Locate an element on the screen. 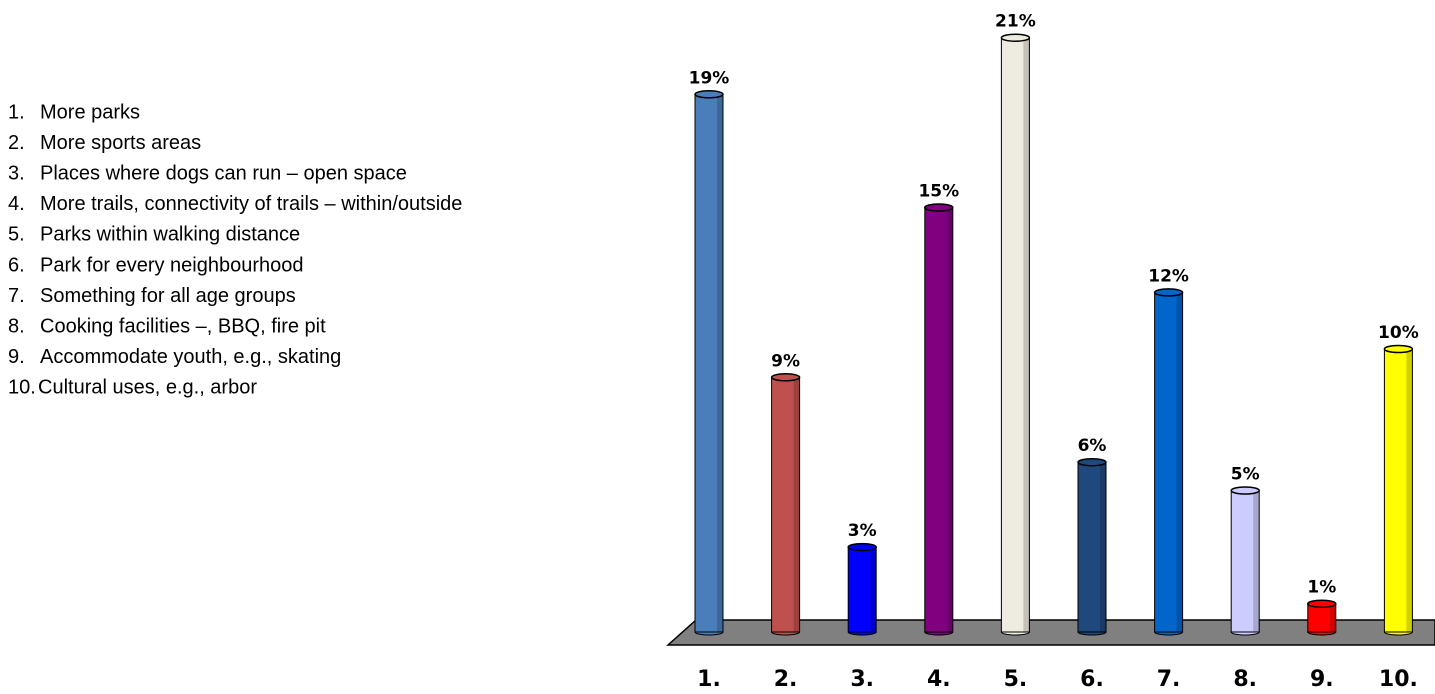 The image size is (1435, 694). x-tick-label: 3. is located at coordinates (862, 679).